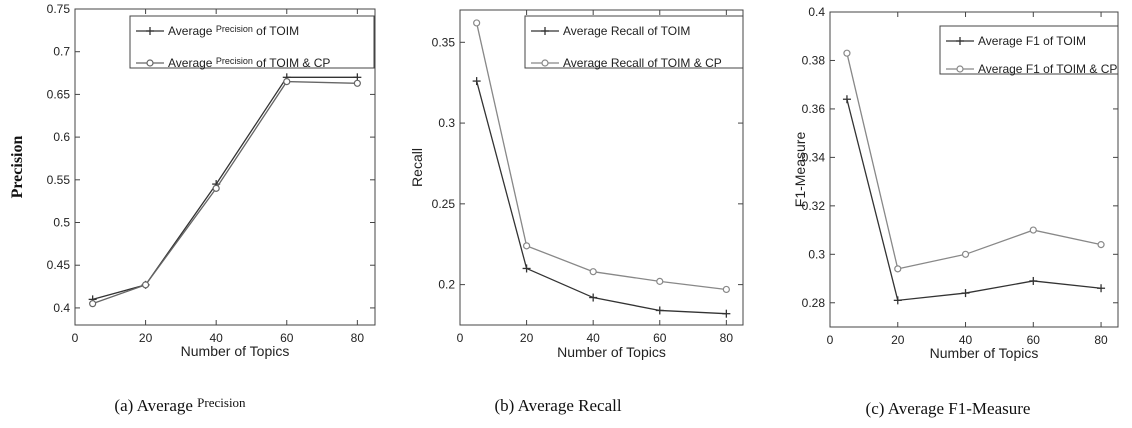  What do you see at coordinates (59, 9) in the screenshot?
I see `y-tick-label: 0.75` at bounding box center [59, 9].